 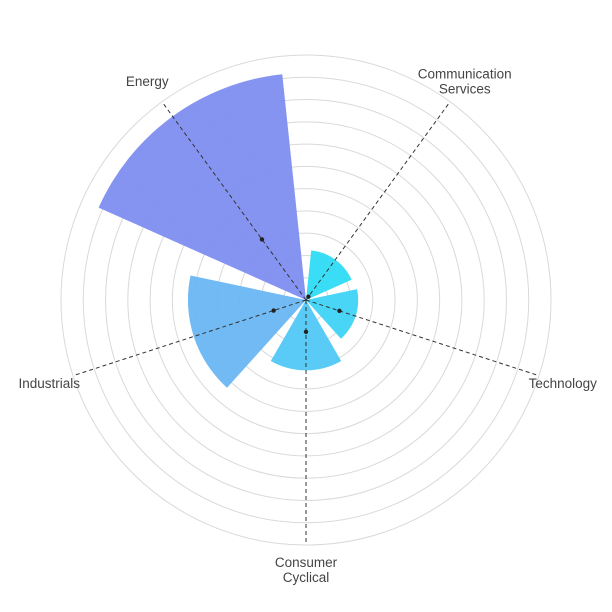 I want to click on category-label-line: Technology, so click(x=563, y=383).